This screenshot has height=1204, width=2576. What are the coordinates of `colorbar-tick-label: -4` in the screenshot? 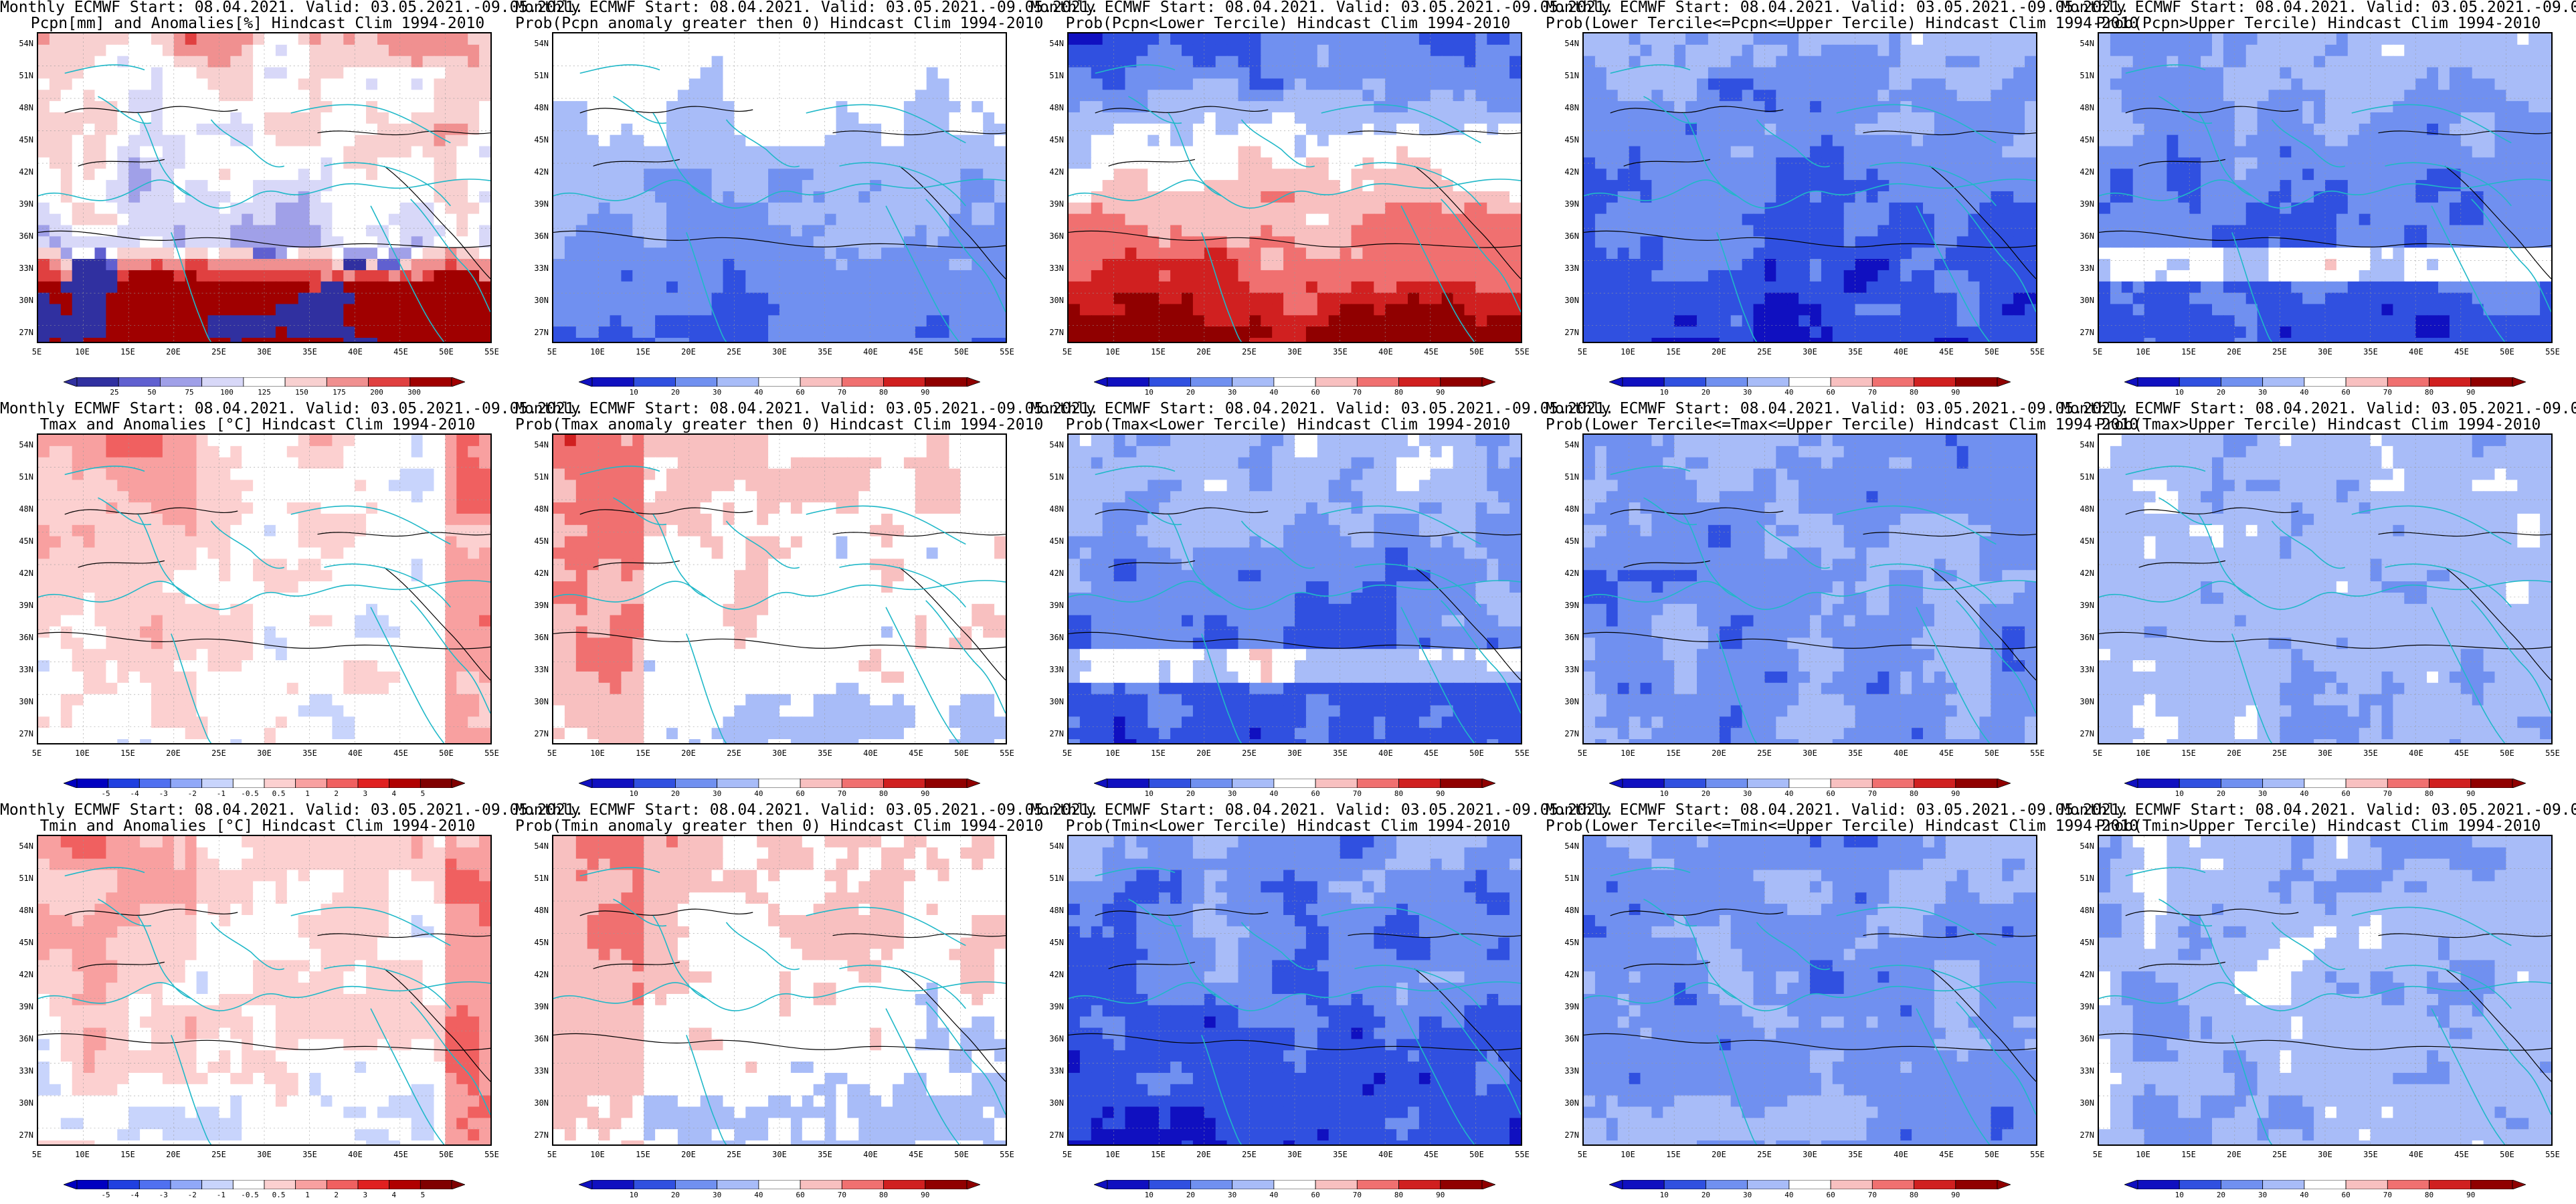 It's located at (134, 1195).